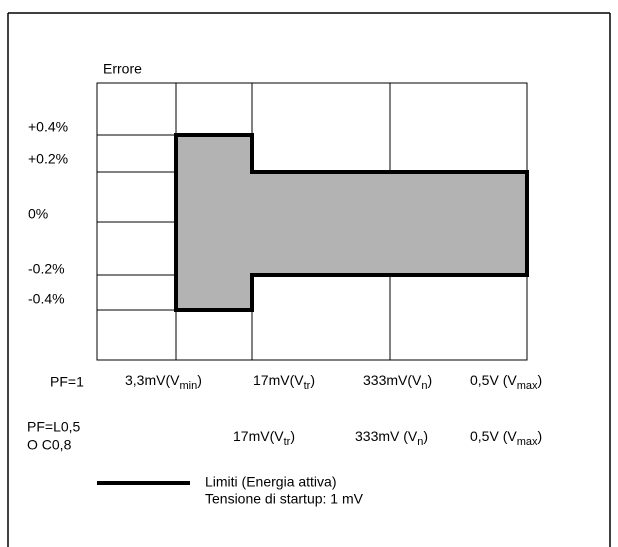  What do you see at coordinates (46, 269) in the screenshot?
I see `y-tick-label: -0.2%` at bounding box center [46, 269].